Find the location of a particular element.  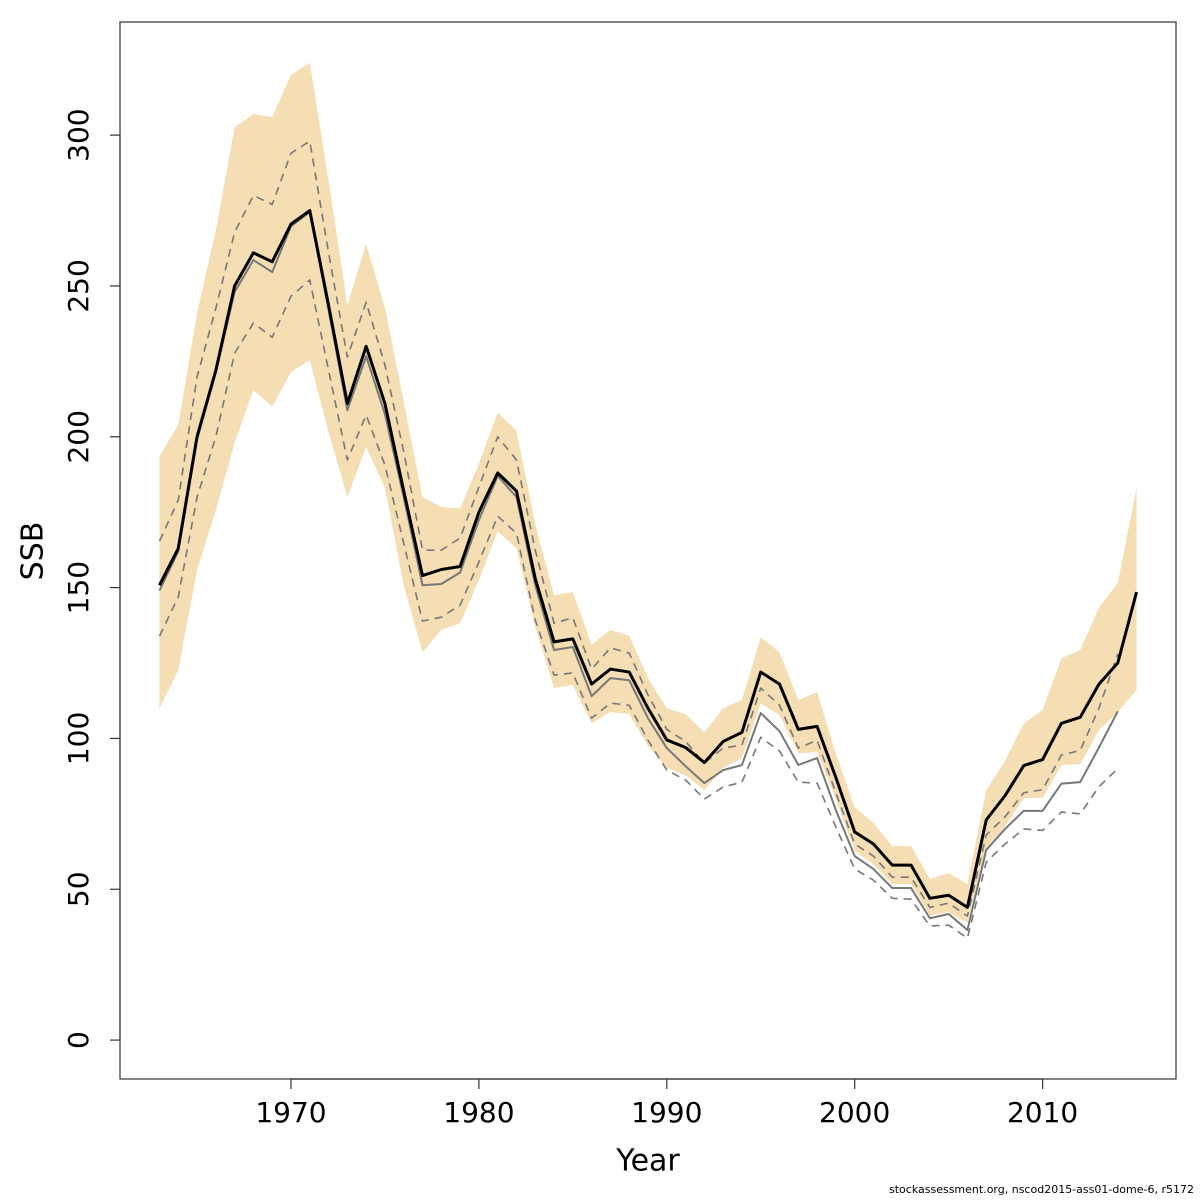

x-tick-label: 2000 is located at coordinates (854, 1112).